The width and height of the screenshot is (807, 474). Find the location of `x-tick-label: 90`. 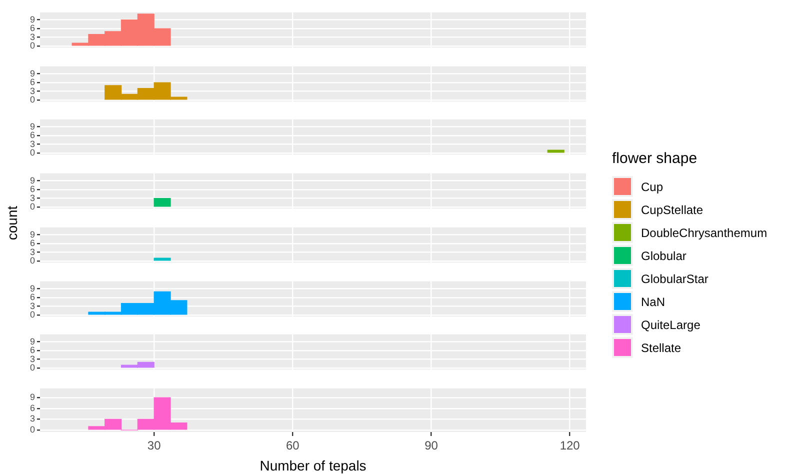

x-tick-label: 90 is located at coordinates (431, 445).